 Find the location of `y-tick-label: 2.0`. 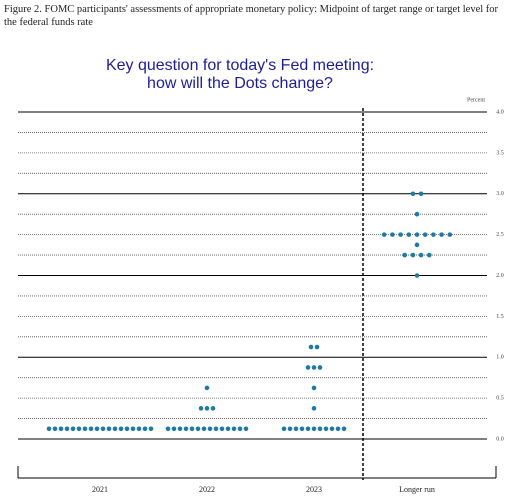

y-tick-label: 2.0 is located at coordinates (500, 276).